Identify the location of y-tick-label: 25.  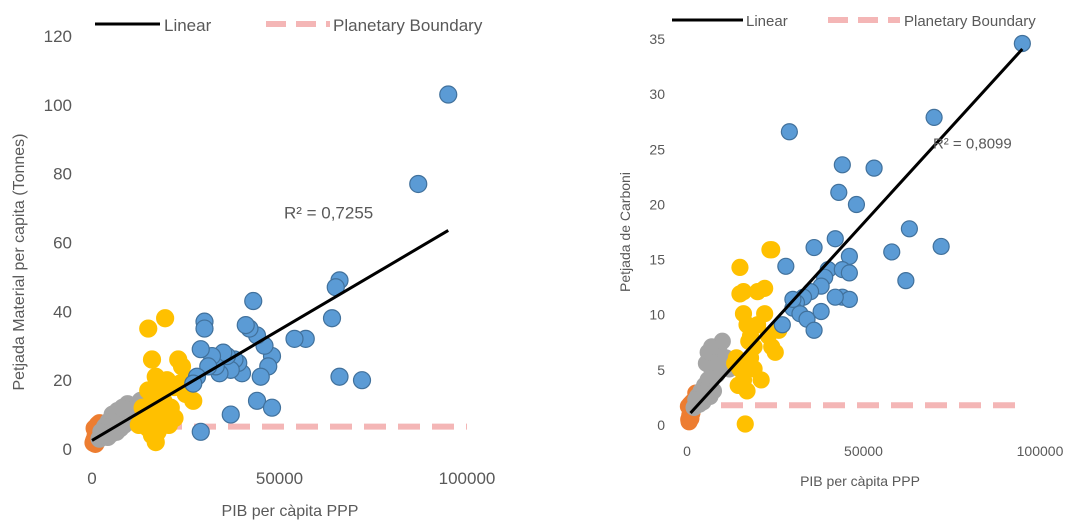
(657, 149).